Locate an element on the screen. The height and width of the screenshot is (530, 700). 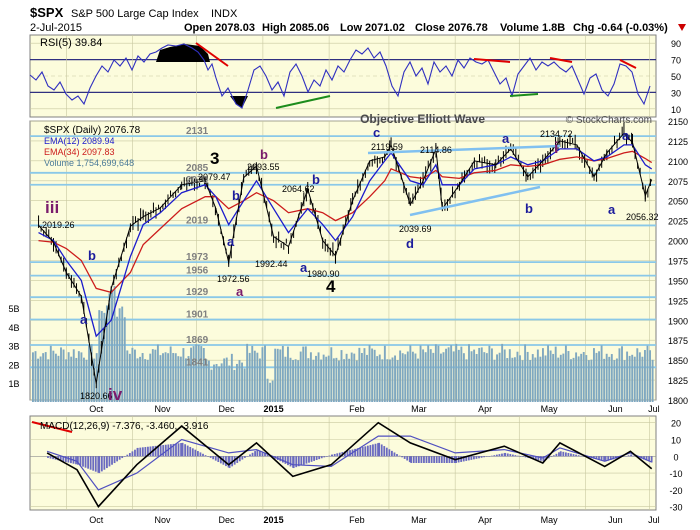
price-tick-label: 1850 is located at coordinates (678, 361).